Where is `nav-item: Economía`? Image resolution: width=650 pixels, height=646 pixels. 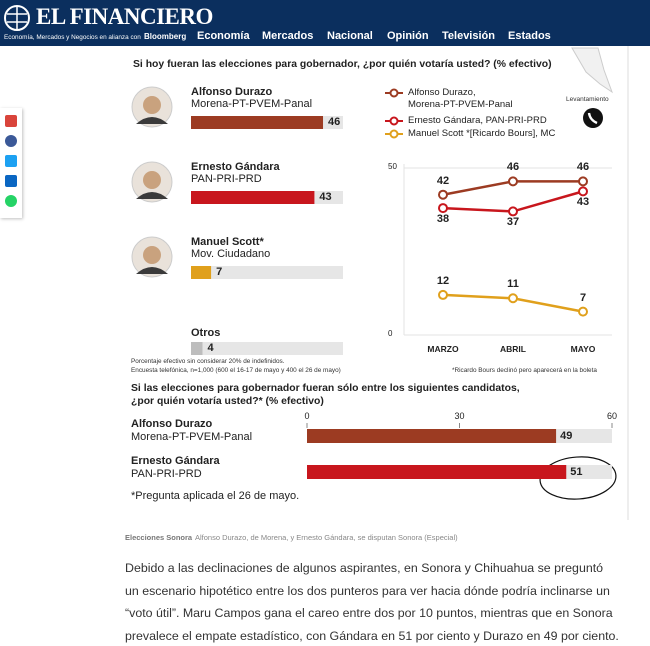 nav-item: Economía is located at coordinates (223, 36).